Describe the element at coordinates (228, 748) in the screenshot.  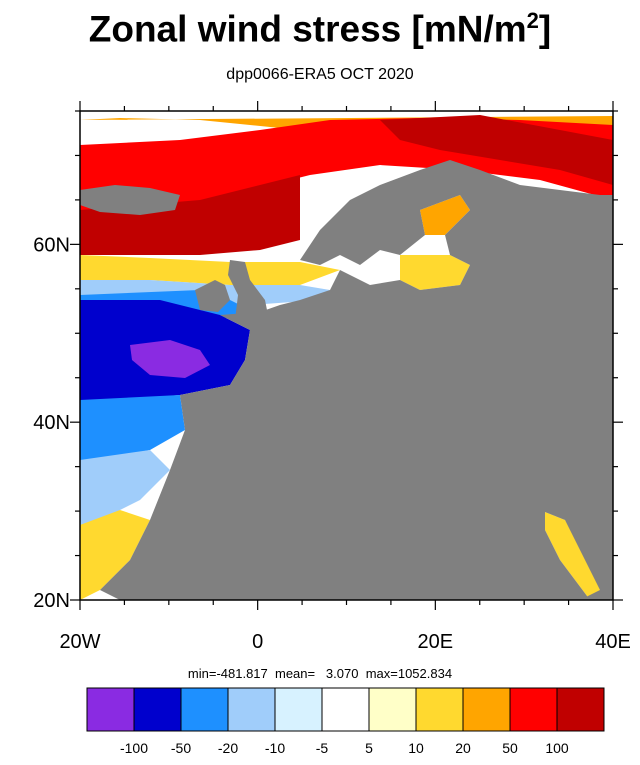
I see `colorbar-label: -20` at that location.